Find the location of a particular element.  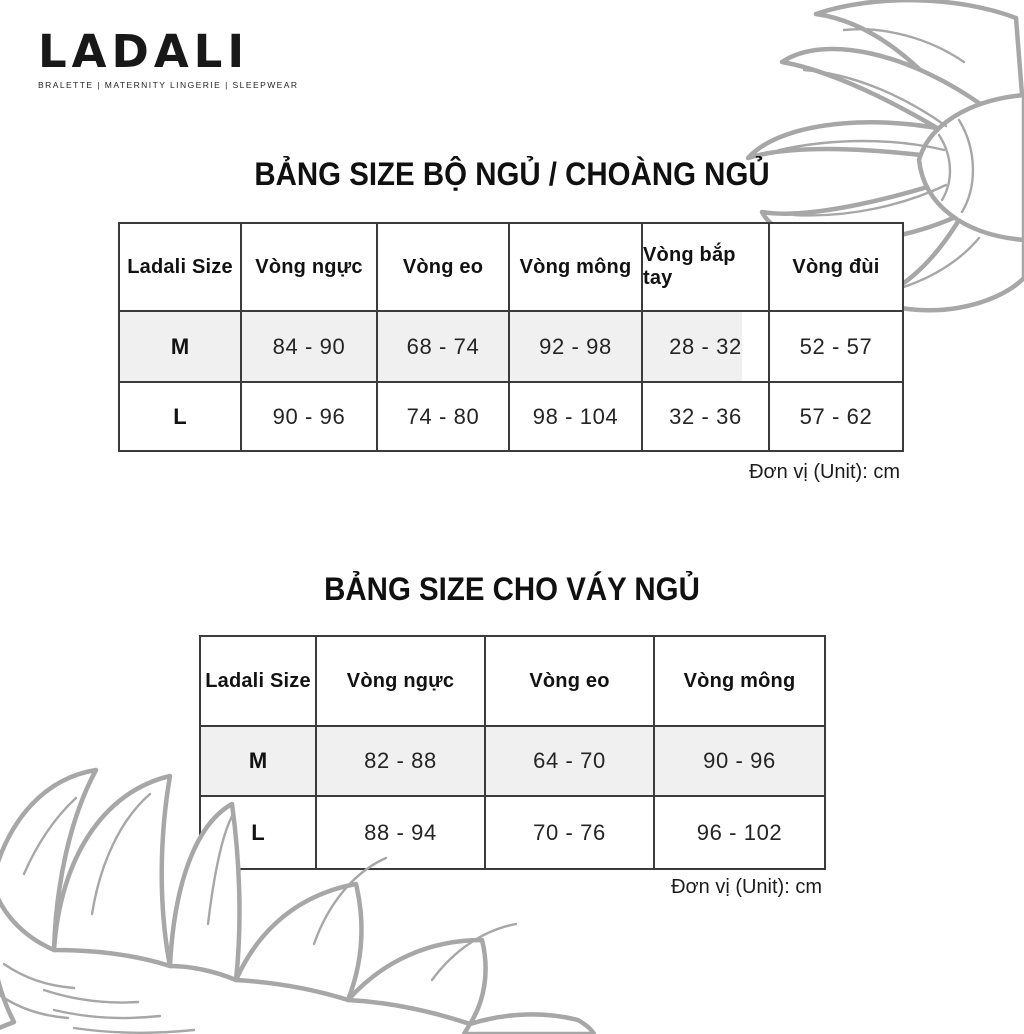

header-cell-thigh: Vòng đùi is located at coordinates (836, 268).